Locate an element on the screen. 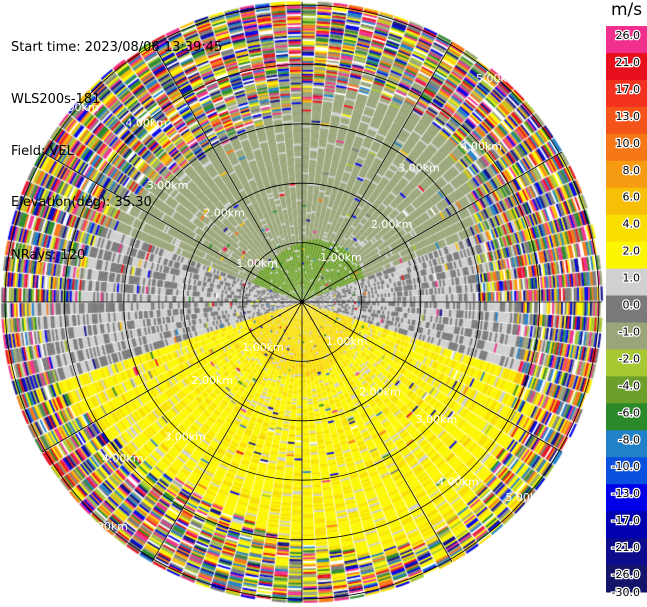 The height and width of the screenshot is (607, 647). colorbar-tick-label: 10.0 is located at coordinates (628, 143).